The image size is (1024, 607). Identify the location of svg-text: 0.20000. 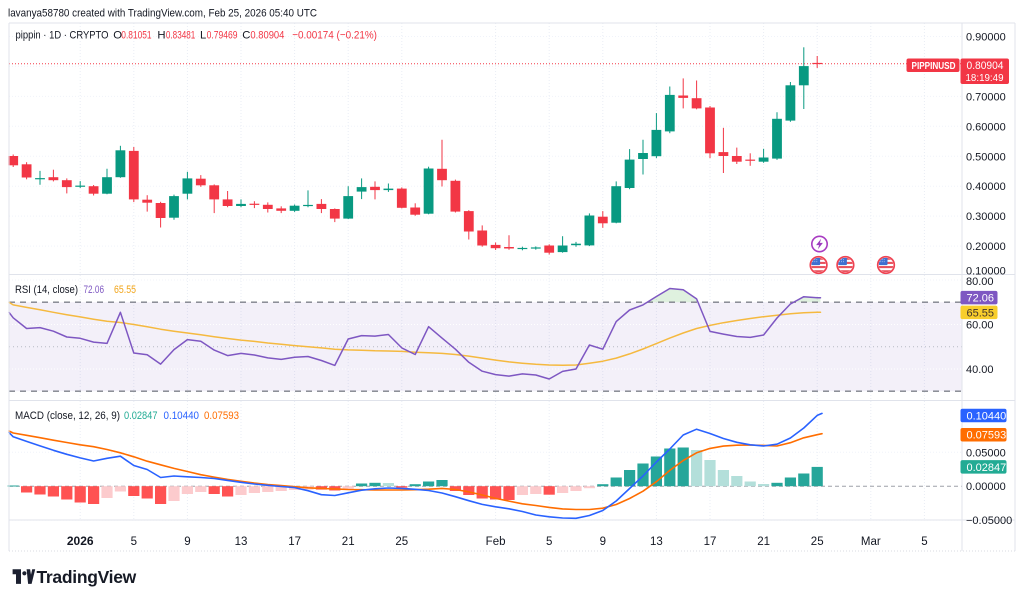
(986, 247).